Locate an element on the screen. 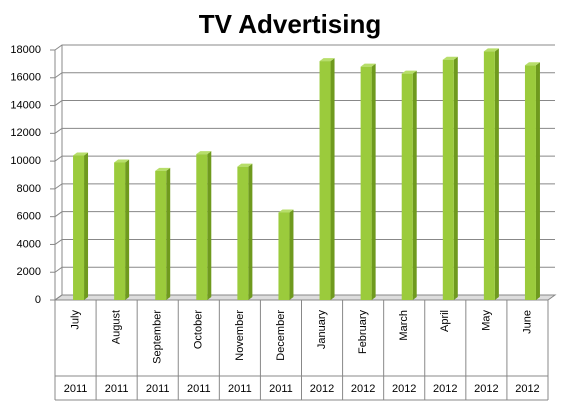 The image size is (582, 412). floor is located at coordinates (305, 297).